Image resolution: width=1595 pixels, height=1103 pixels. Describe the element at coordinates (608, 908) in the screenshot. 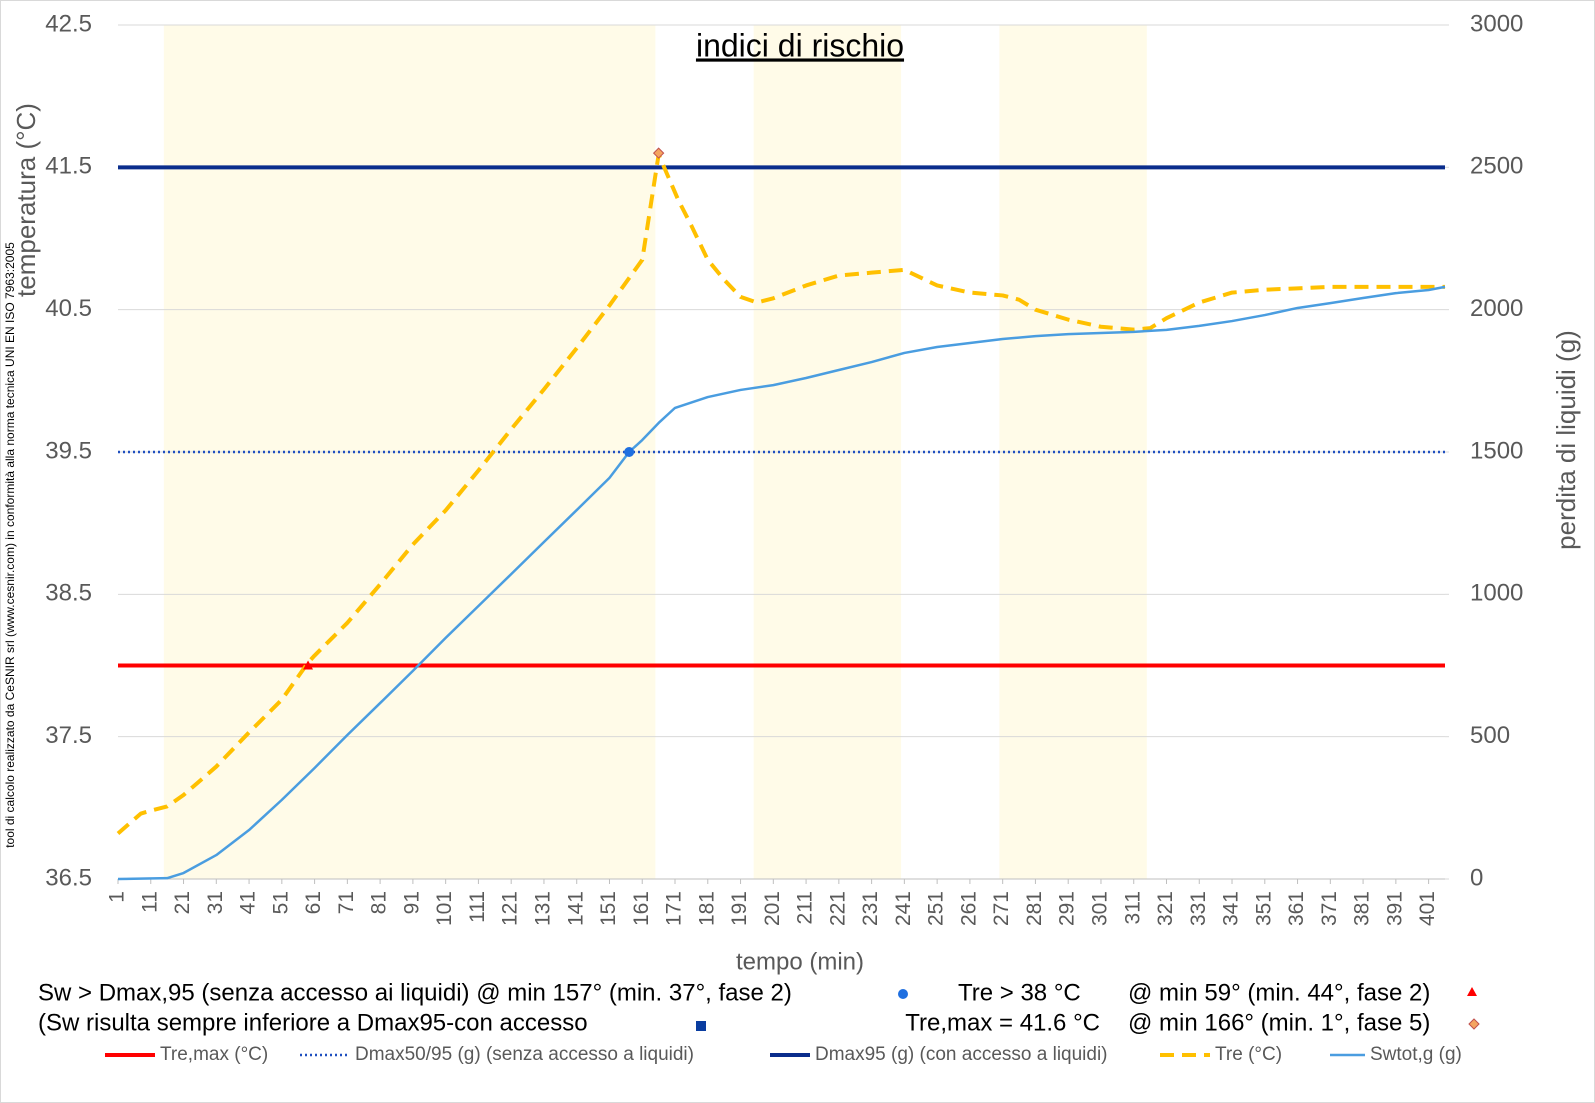

I see `x-tick-label: 151` at that location.